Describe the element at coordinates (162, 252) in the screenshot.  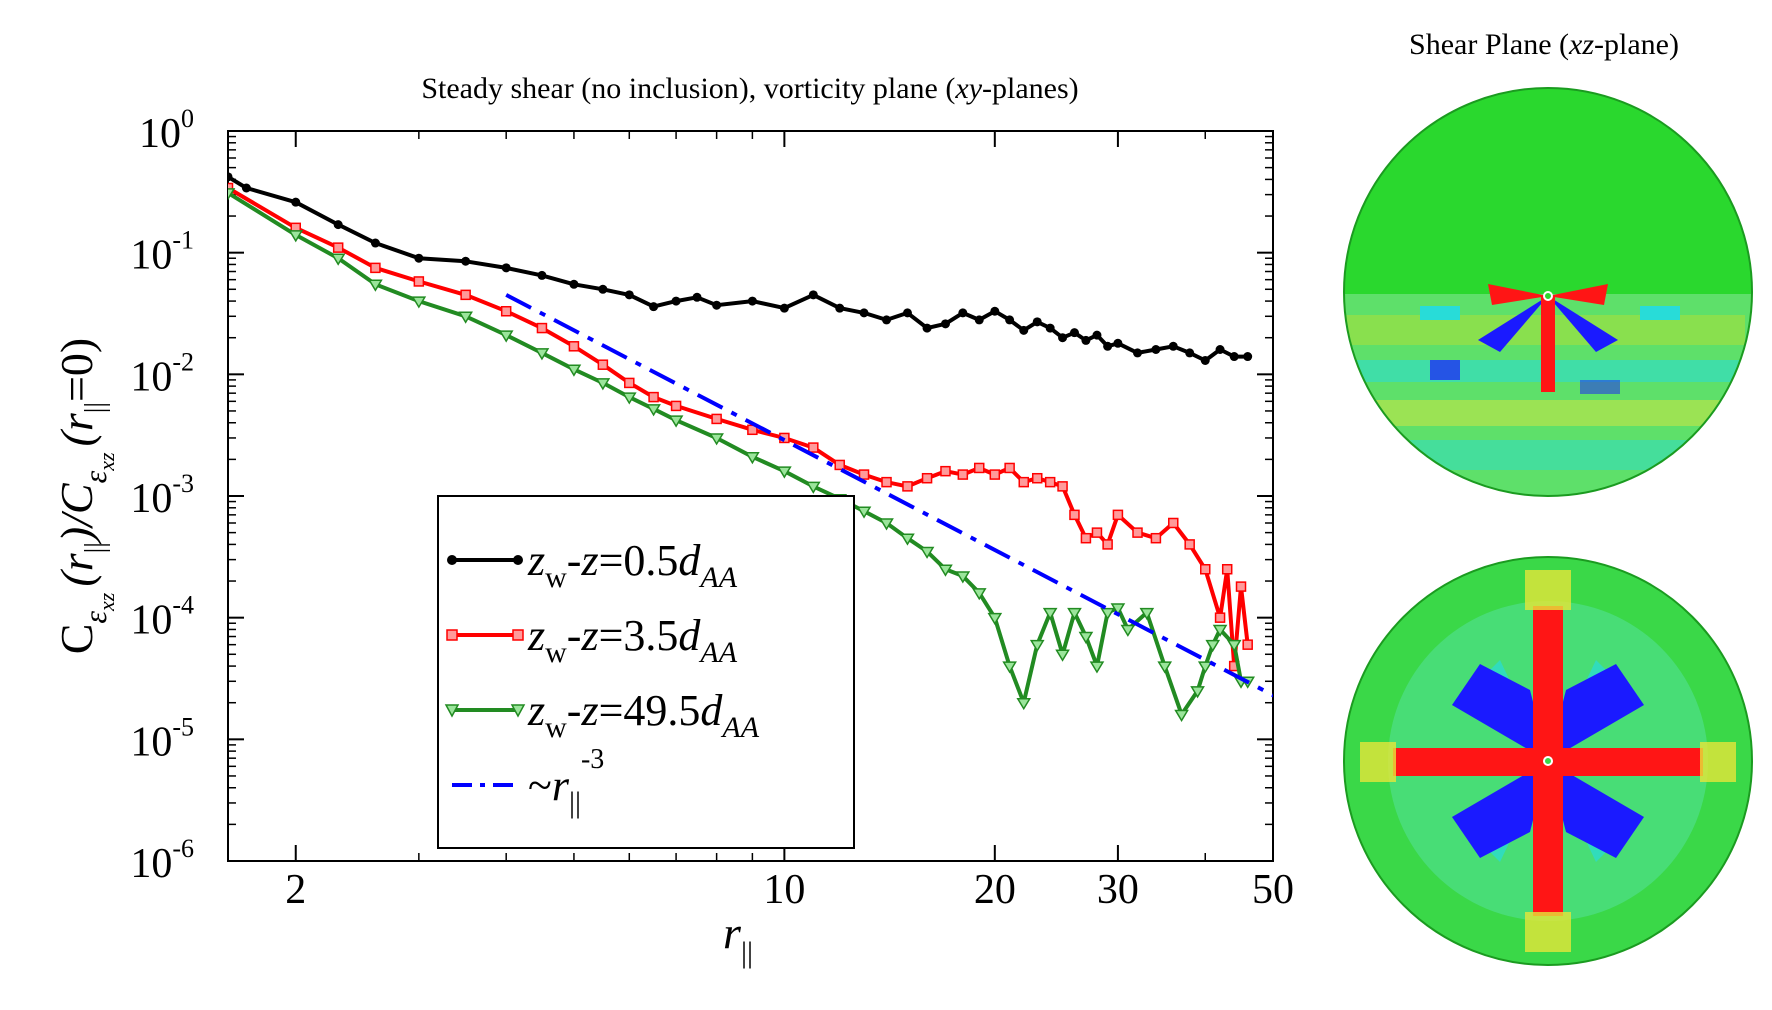
I see `y-tick-label: 10⁻¹` at that location.